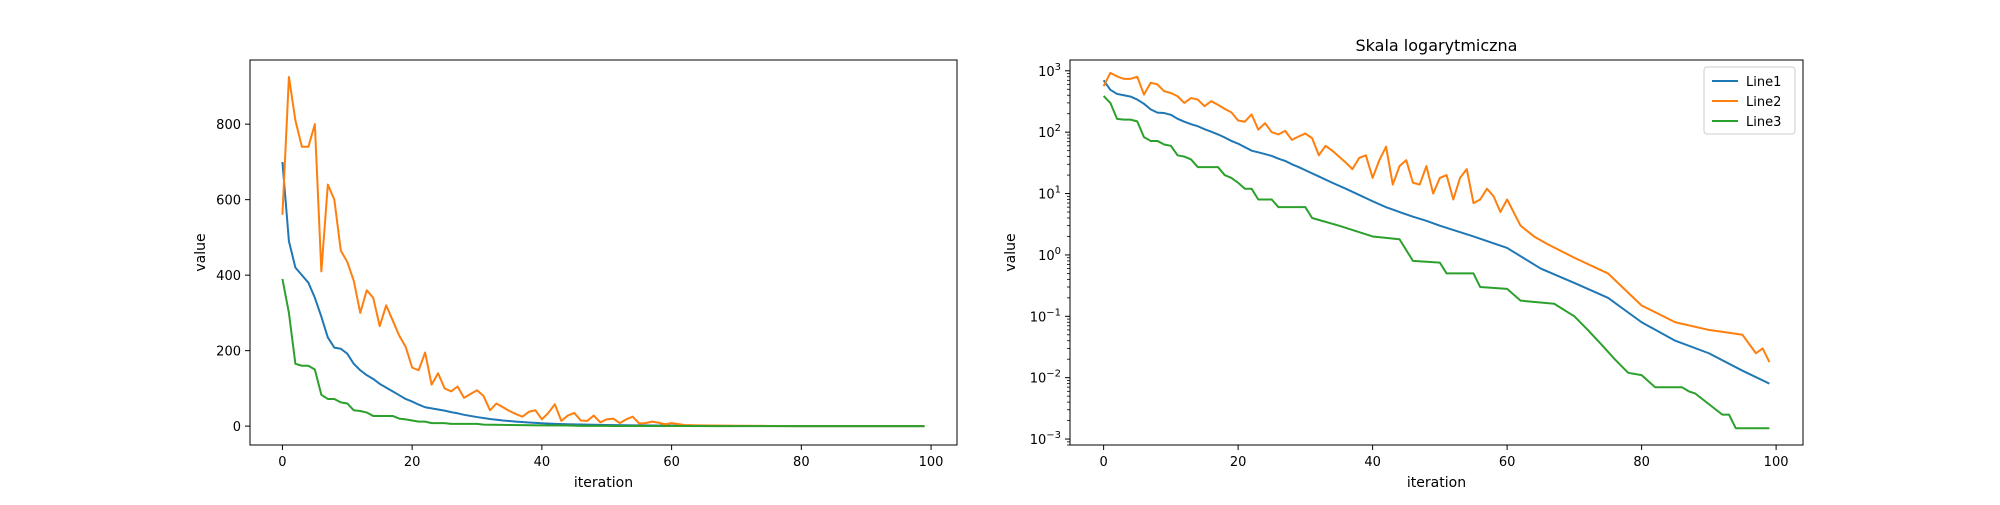 Image resolution: width=2000 pixels, height=505 pixels. Describe the element at coordinates (1045, 378) in the screenshot. I see `y-tick-label: 10⁻²` at that location.